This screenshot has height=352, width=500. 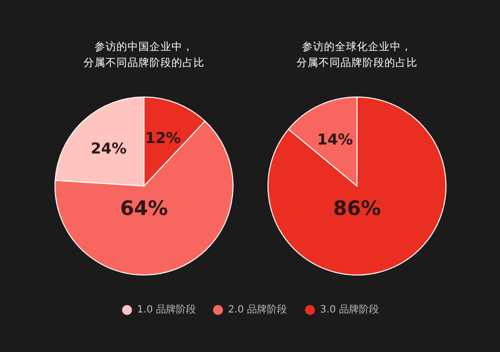 I want to click on chart-title: 参访的全球化企业中，分属不同品牌阶段的占比, so click(x=357, y=54).